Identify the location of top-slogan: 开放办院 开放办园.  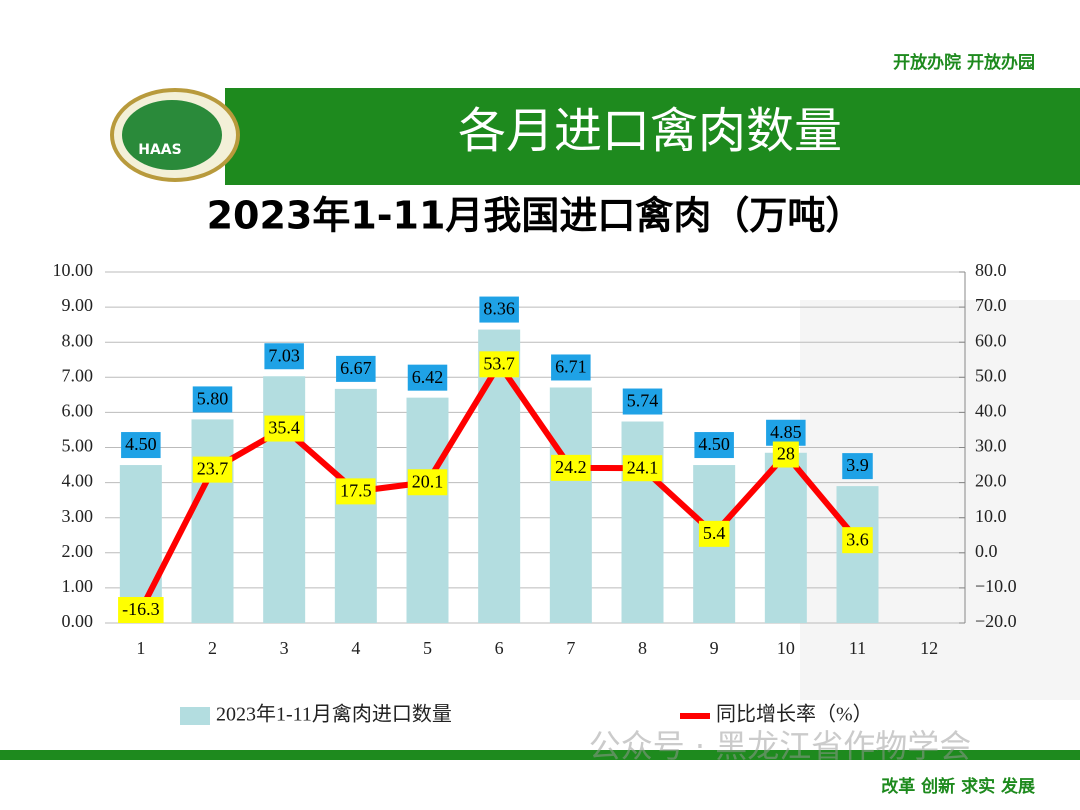
(964, 62).